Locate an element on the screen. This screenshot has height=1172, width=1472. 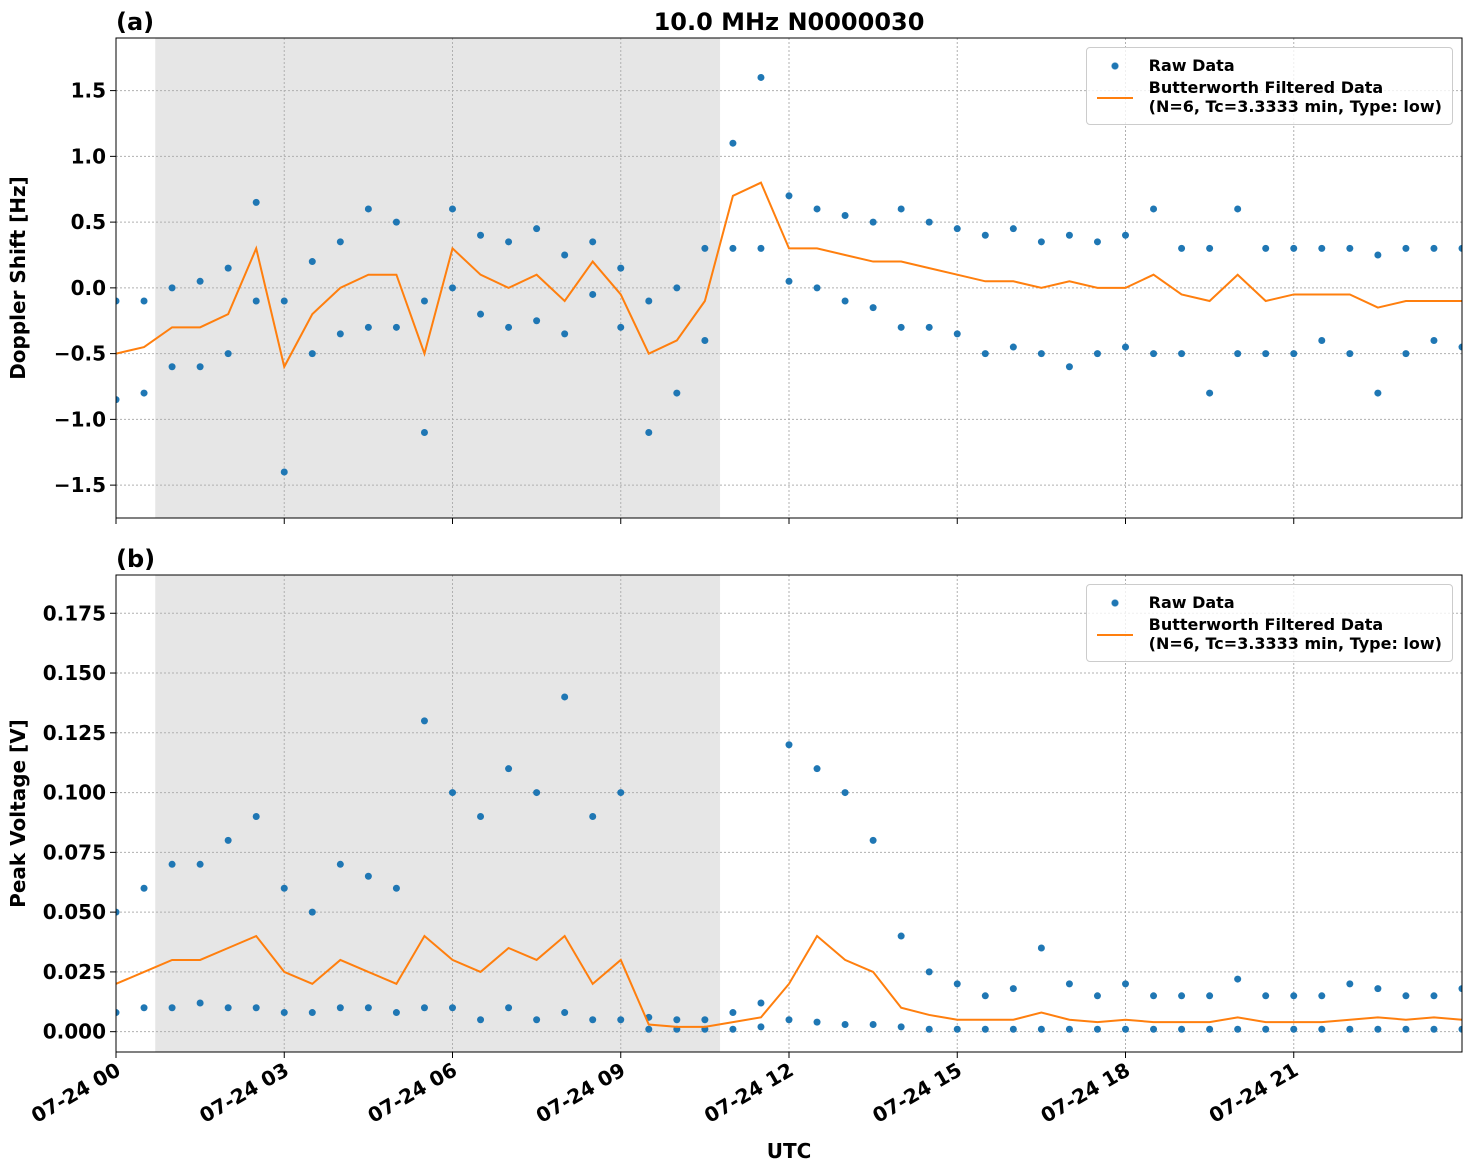
filtered-line is located at coordinates (789, 981).